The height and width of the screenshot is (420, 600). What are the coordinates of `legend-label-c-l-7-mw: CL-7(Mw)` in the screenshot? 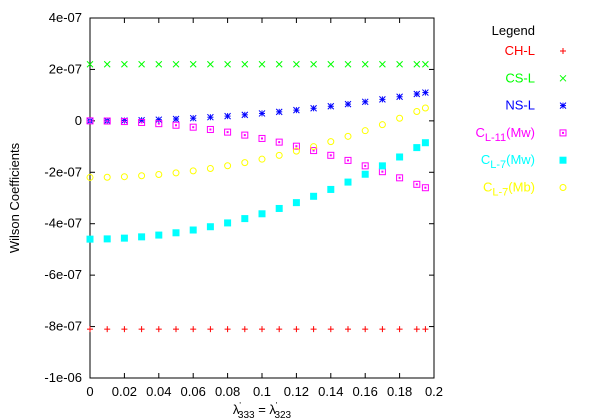 It's located at (508, 161).